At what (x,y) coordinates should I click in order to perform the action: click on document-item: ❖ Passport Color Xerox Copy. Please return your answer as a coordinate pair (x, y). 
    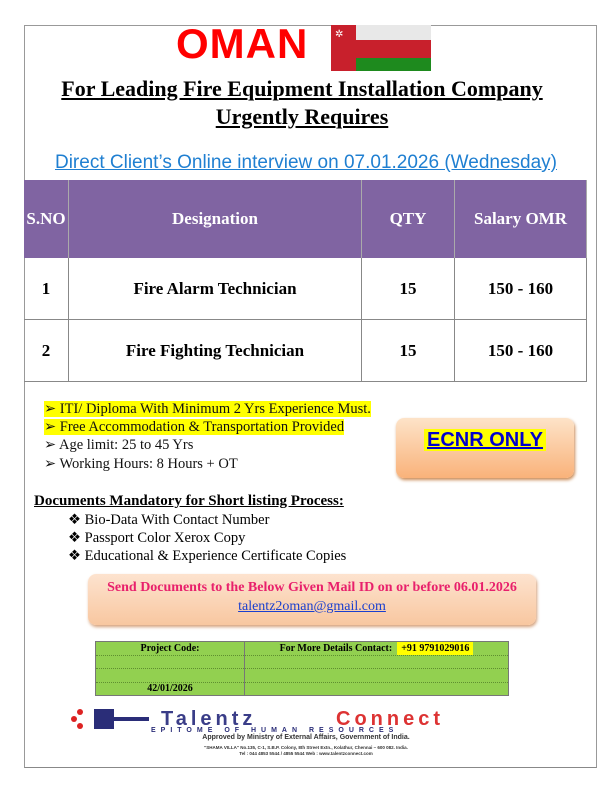
    Looking at the image, I should click on (157, 538).